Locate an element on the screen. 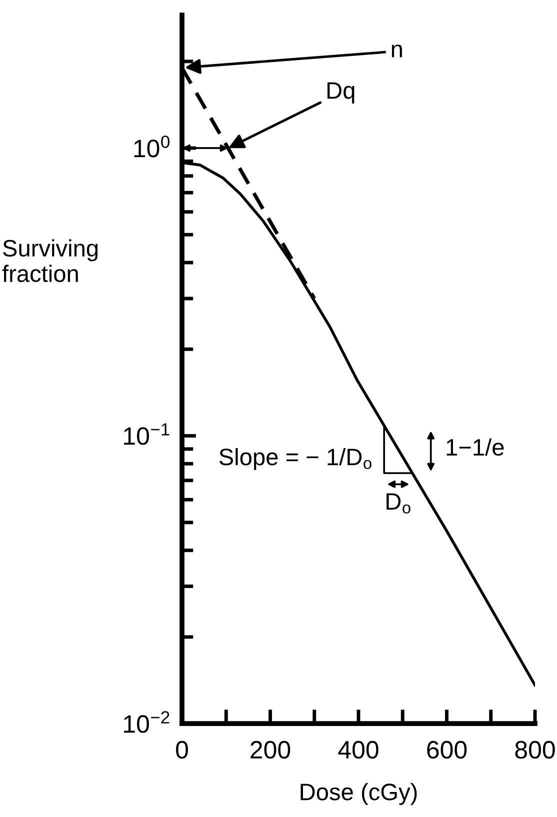  y-tick-label: 10$^{−1}$ is located at coordinates (147, 434).